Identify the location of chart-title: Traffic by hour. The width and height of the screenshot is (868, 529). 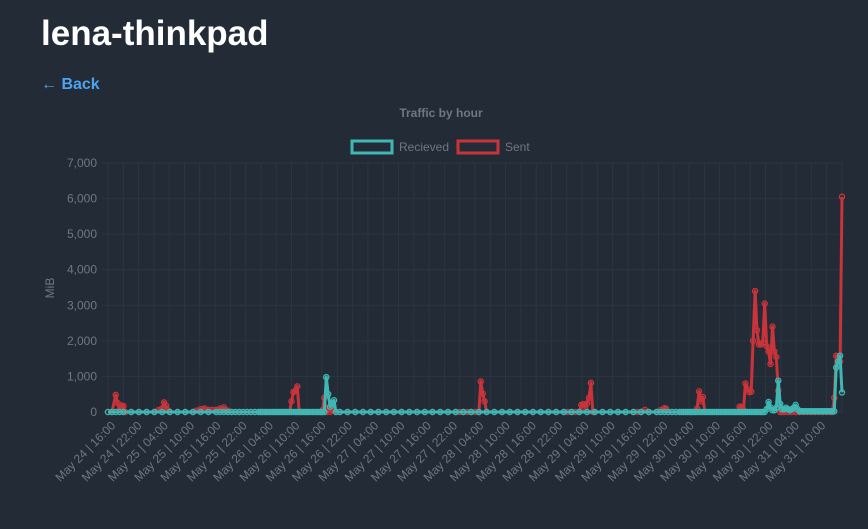
(441, 113).